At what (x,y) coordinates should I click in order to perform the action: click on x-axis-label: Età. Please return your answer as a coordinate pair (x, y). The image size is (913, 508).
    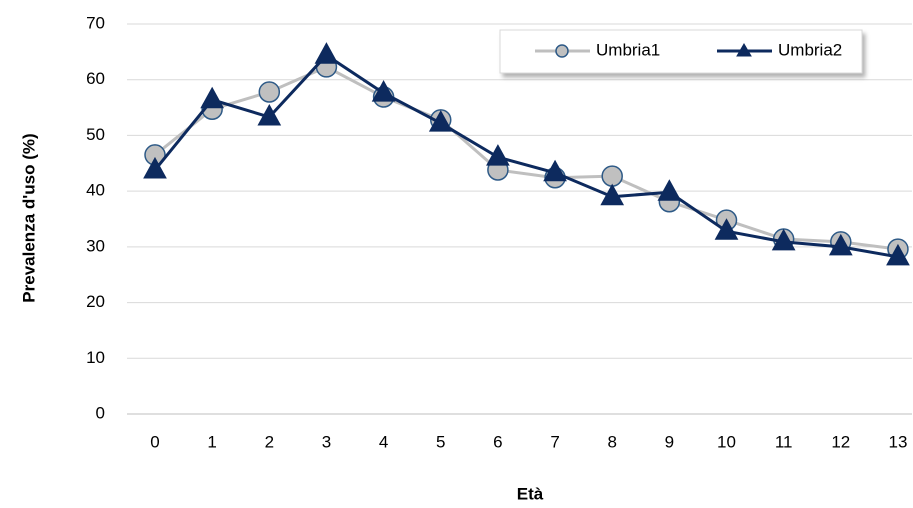
    Looking at the image, I should click on (530, 493).